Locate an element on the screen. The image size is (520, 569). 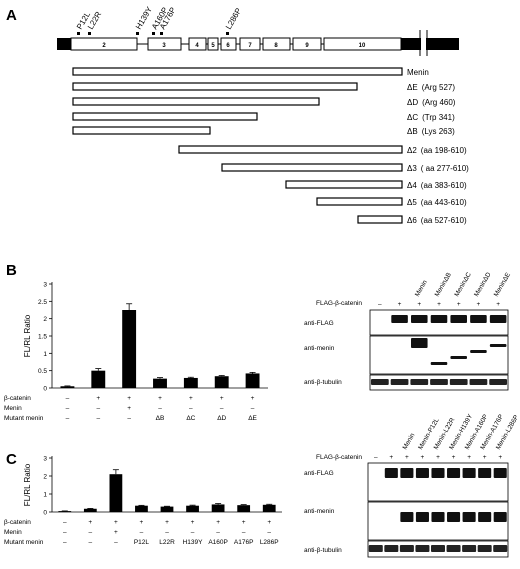
break-gap is located at coordinates (423, 44).